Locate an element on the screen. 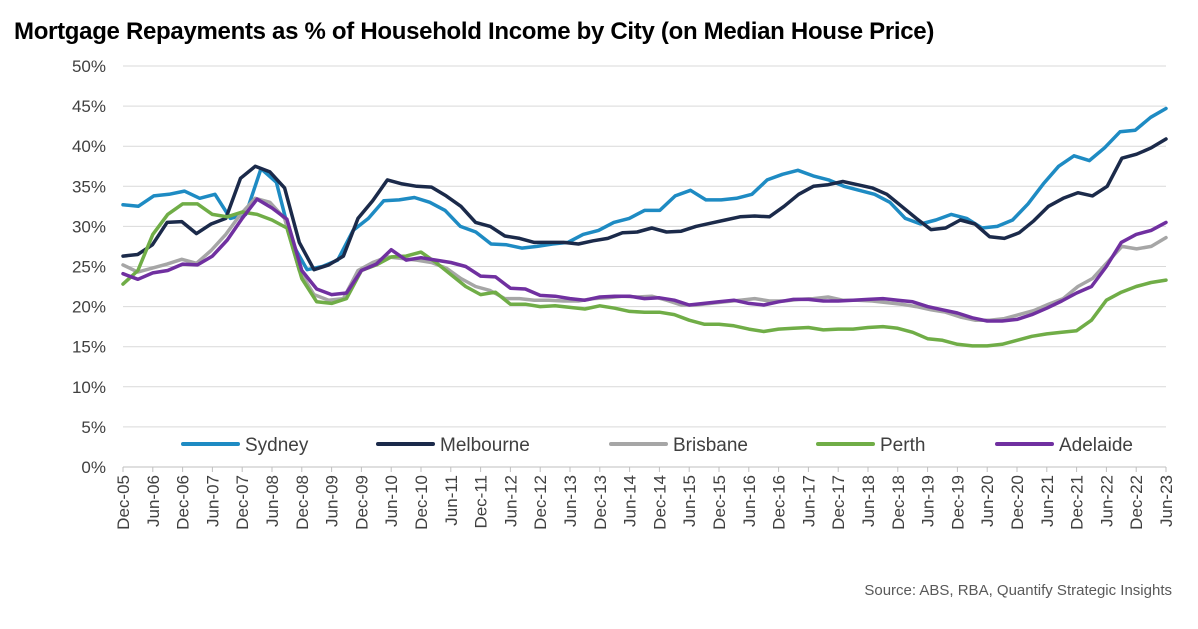 The height and width of the screenshot is (629, 1198). x-tick-label: Dec-06 is located at coordinates (183, 502).